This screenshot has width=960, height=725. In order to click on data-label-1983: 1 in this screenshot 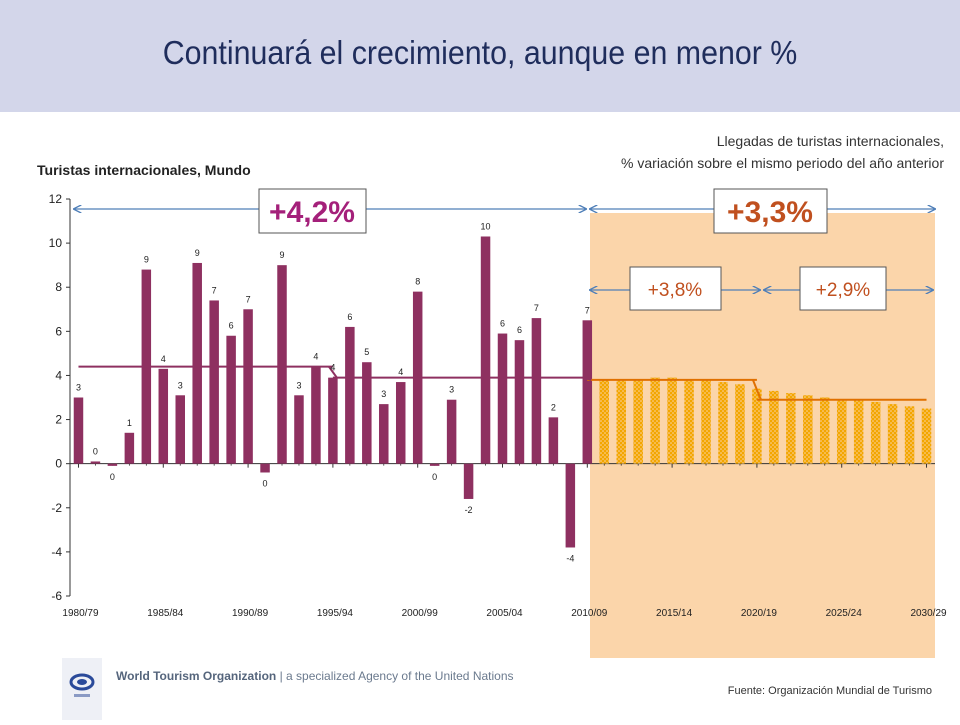, I will do `click(129, 423)`.